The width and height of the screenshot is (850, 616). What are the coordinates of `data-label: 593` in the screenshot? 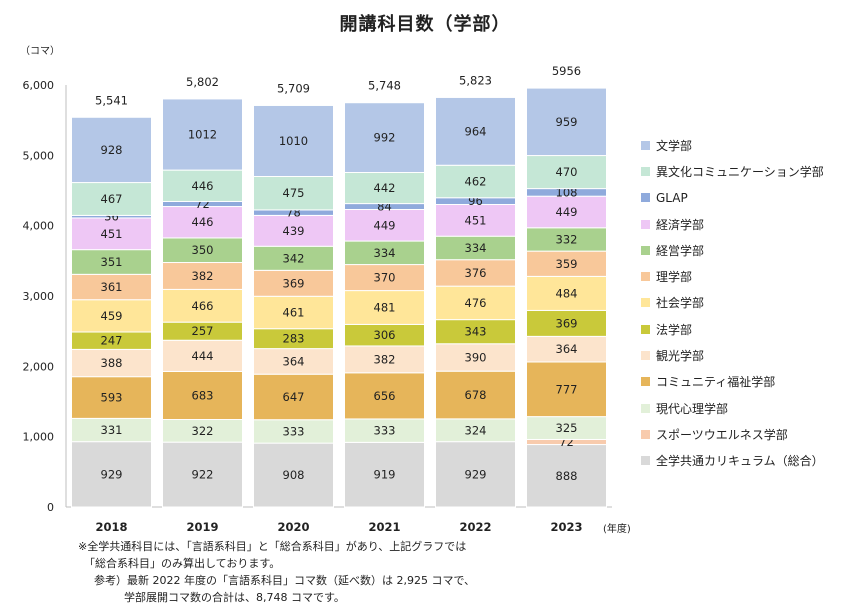 It's located at (112, 398).